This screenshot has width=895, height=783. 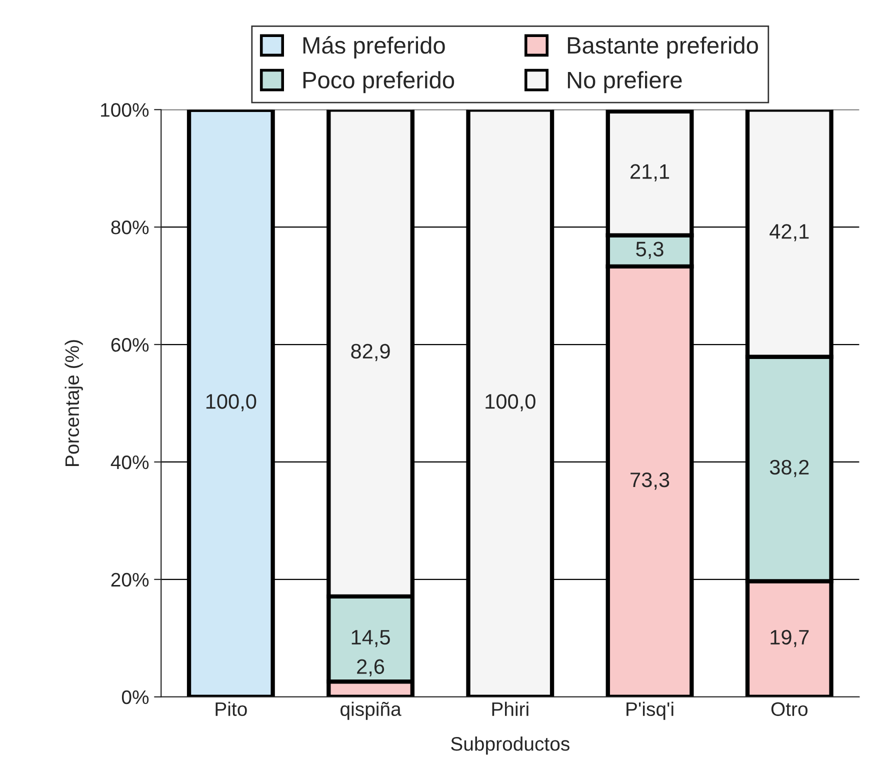 I want to click on y-axis-title: Porcentaje (%), so click(x=73, y=403).